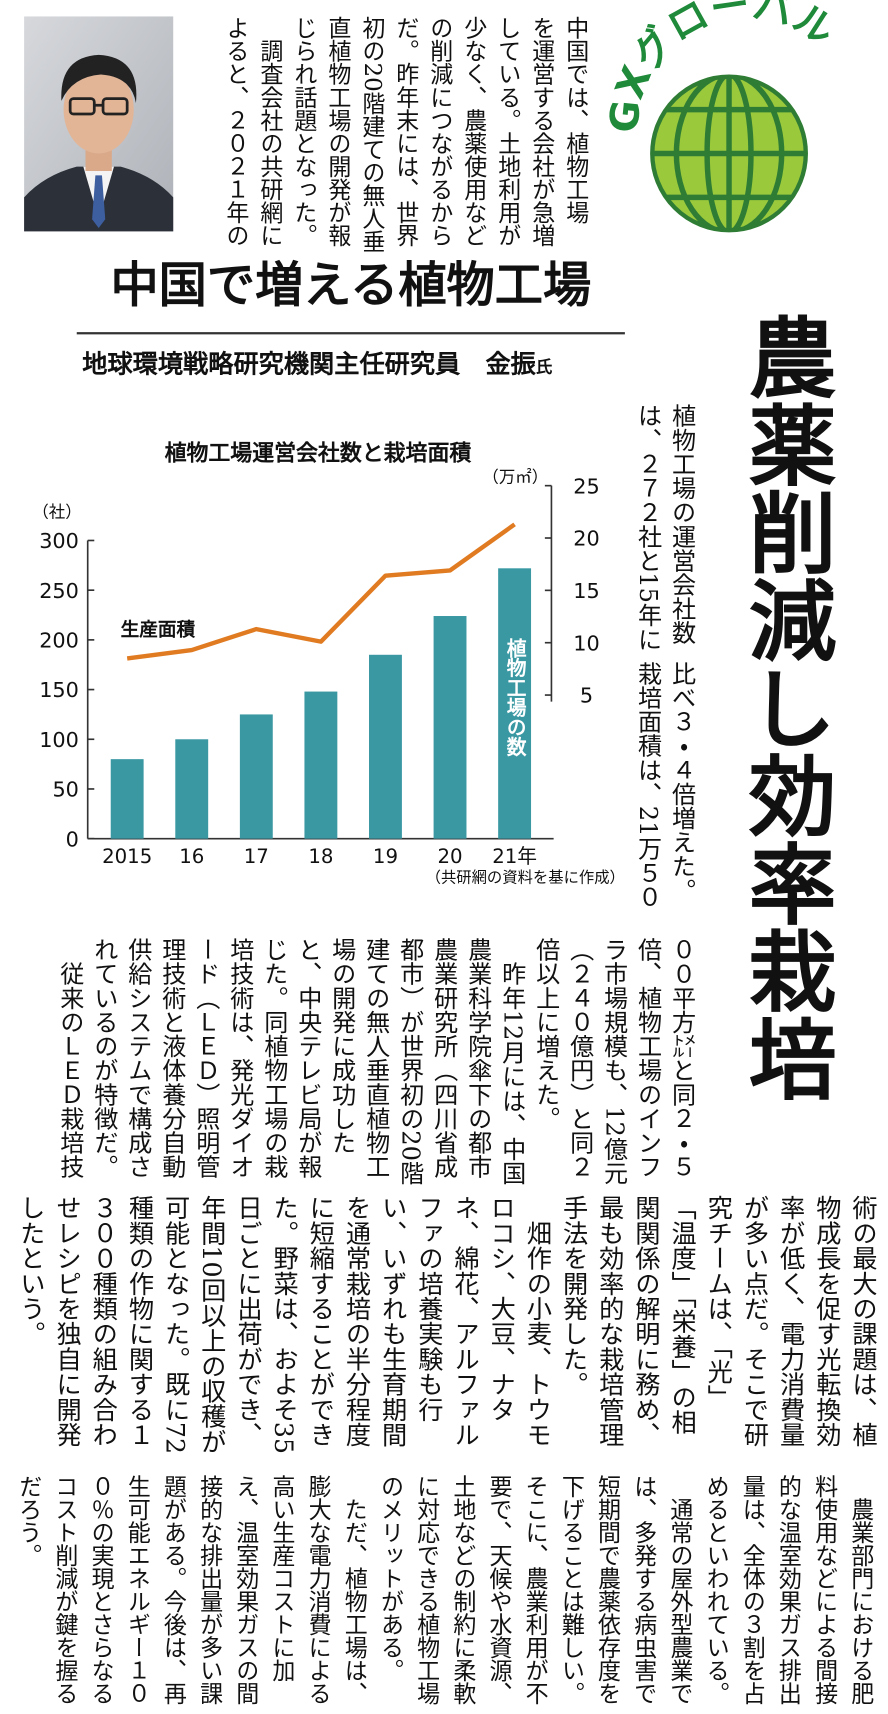 This screenshot has height=1714, width=888. I want to click on text-line: 料使用などによる間接, so click(825, 1589).